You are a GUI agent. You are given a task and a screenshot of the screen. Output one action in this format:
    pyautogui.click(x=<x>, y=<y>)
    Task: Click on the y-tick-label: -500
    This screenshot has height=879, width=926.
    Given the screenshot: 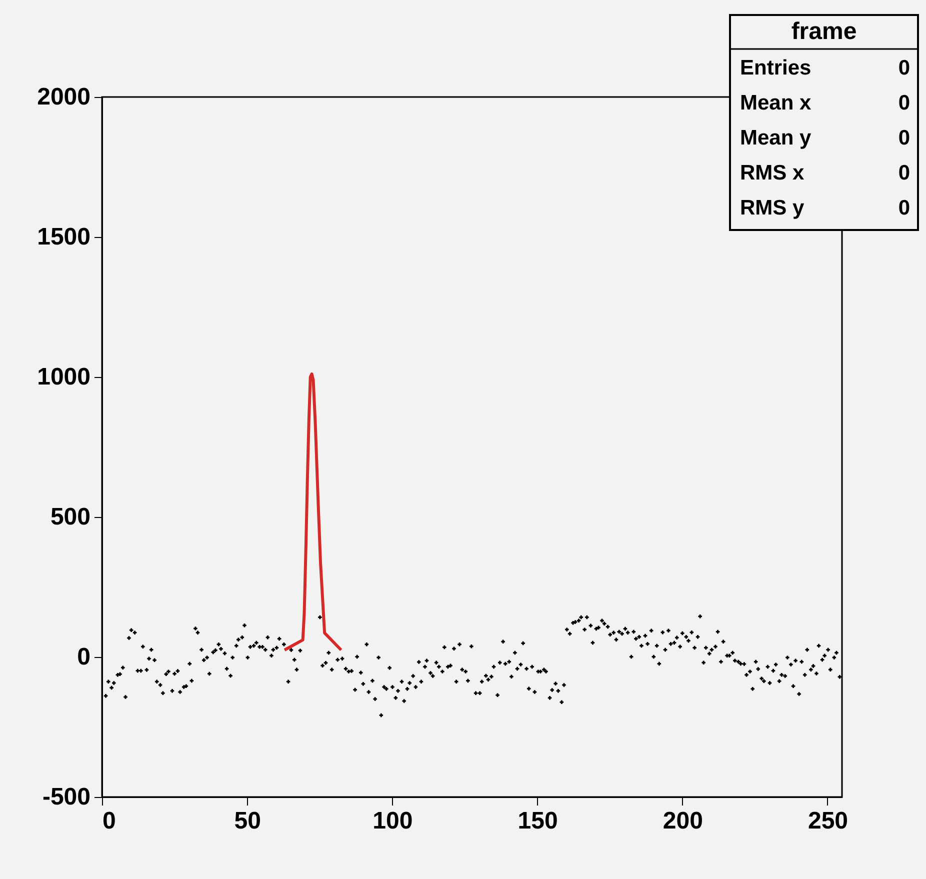 What is the action you would take?
    pyautogui.click(x=66, y=797)
    